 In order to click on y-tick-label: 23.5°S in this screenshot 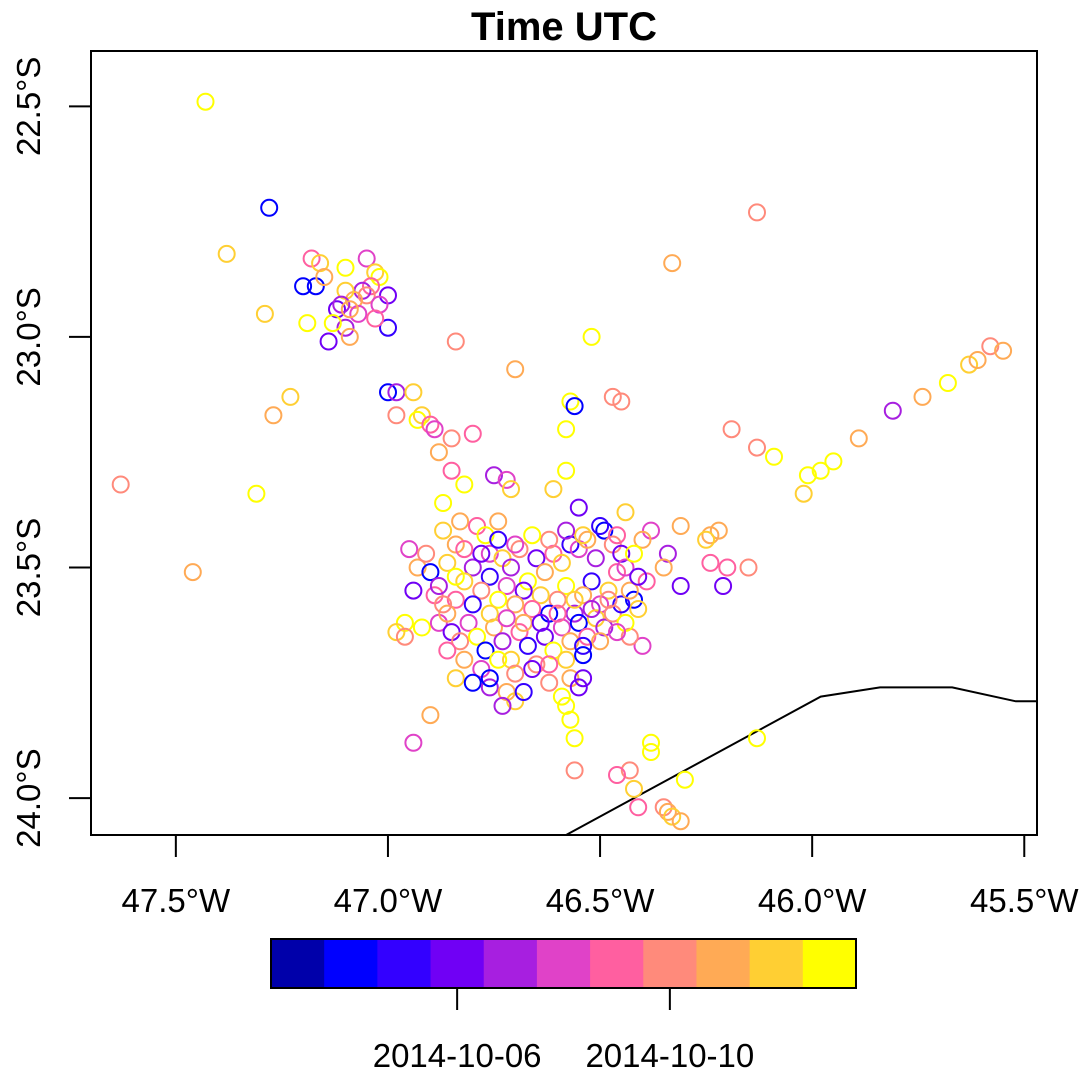, I will do `click(28, 567)`.